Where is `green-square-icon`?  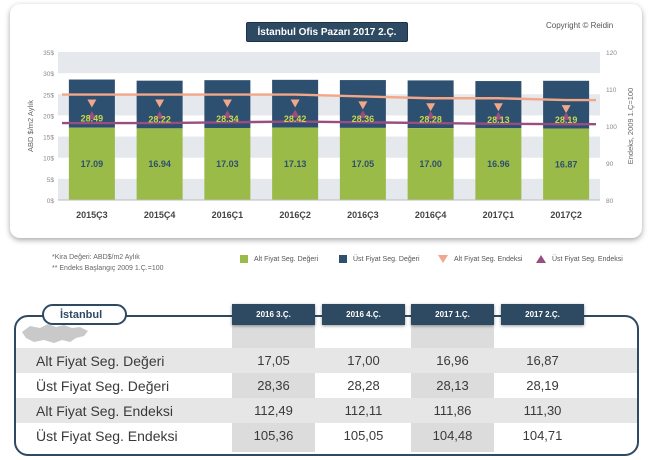
green-square-icon is located at coordinates (244, 259).